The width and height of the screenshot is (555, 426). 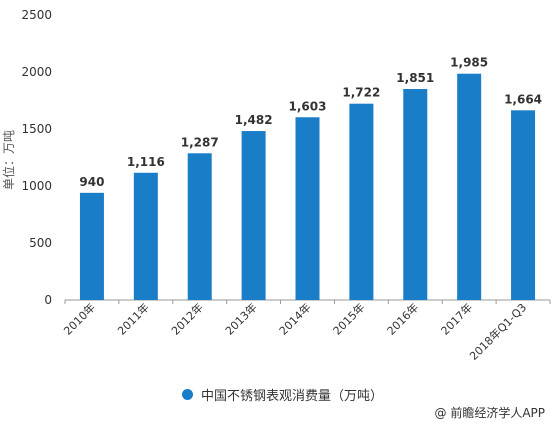 What do you see at coordinates (415, 78) in the screenshot?
I see `data-label: 1,851` at bounding box center [415, 78].